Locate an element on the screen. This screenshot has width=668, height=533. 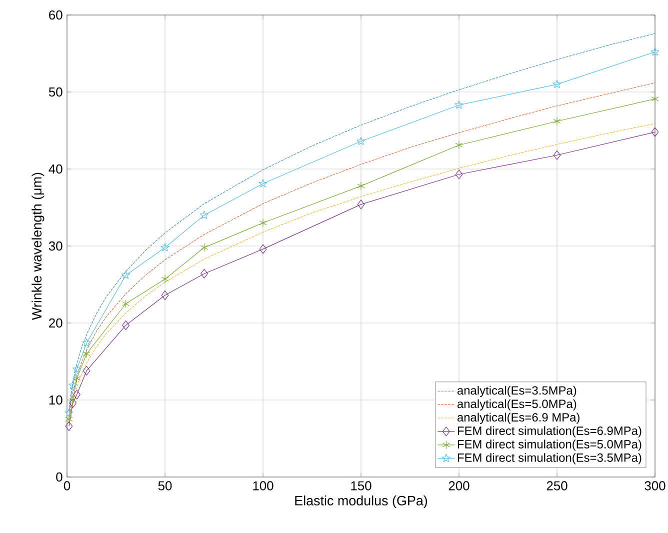
legend-label: analytical(Es=3.5MPa) is located at coordinates (516, 392).